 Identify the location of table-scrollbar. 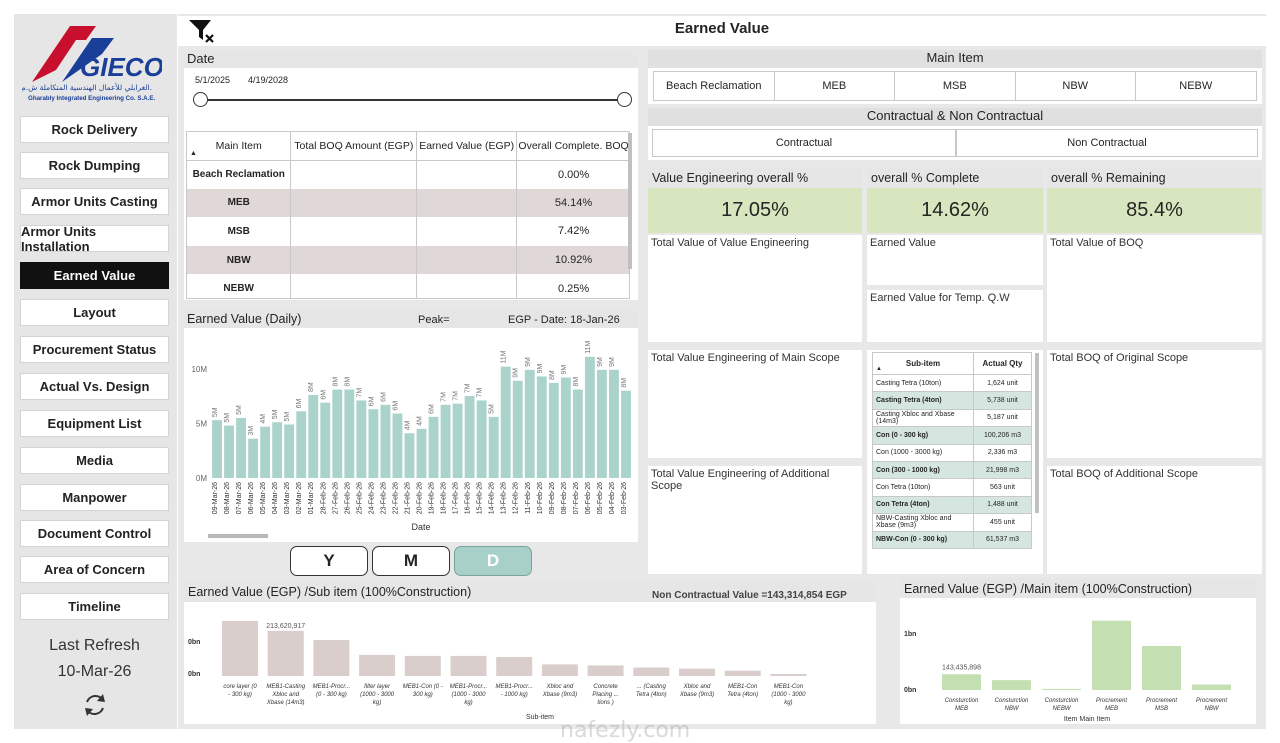
(630, 201).